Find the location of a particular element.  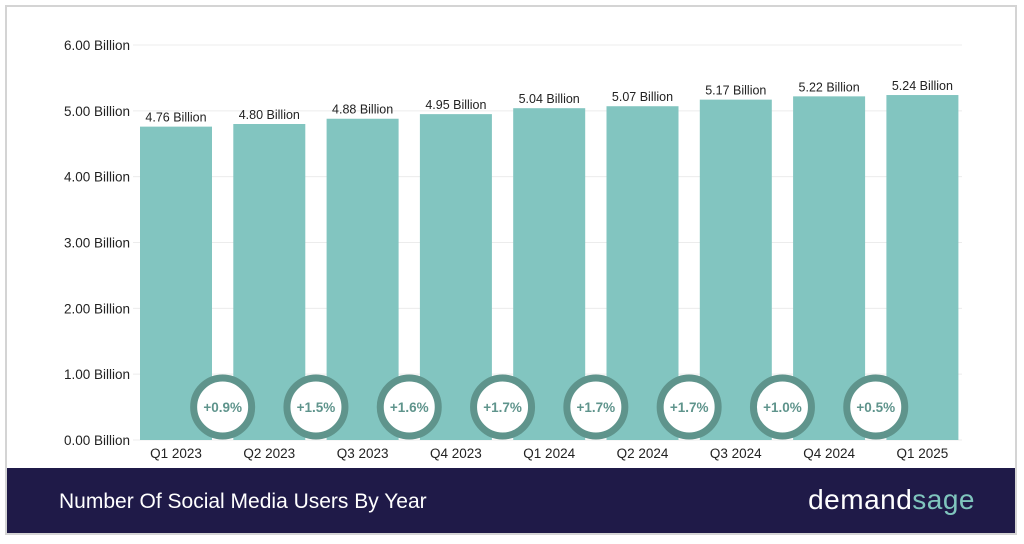

x-tick-label: Q4 2024 is located at coordinates (829, 453).